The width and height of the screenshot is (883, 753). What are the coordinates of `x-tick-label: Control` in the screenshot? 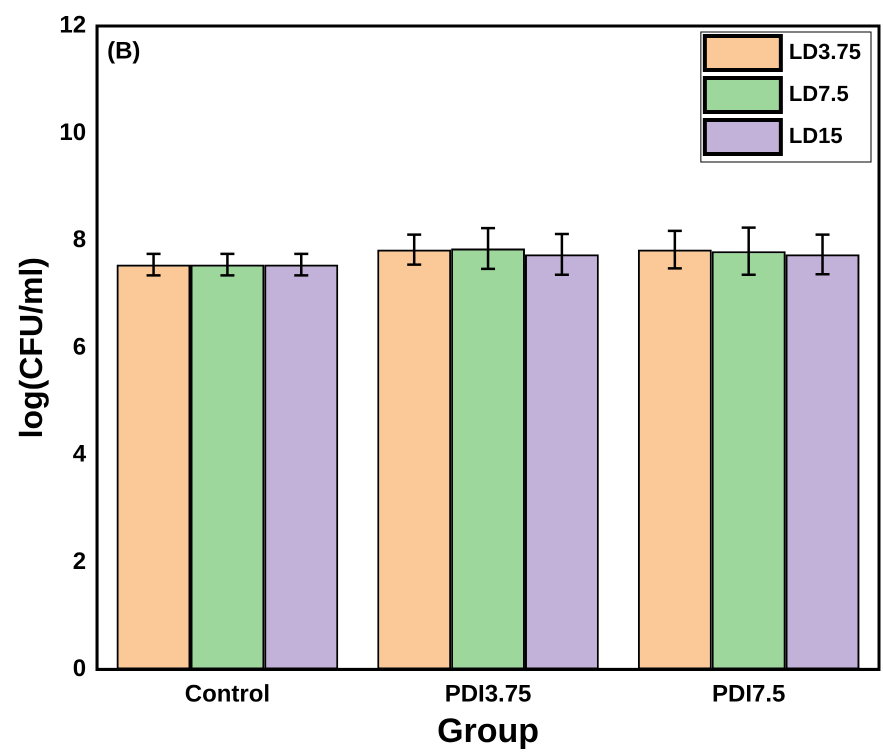 It's located at (227, 694).